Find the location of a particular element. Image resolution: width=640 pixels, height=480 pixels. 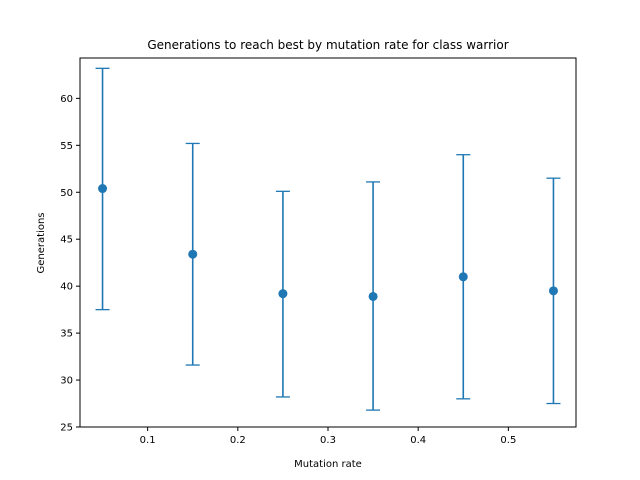

x-tick-label: 0.4 is located at coordinates (418, 440).